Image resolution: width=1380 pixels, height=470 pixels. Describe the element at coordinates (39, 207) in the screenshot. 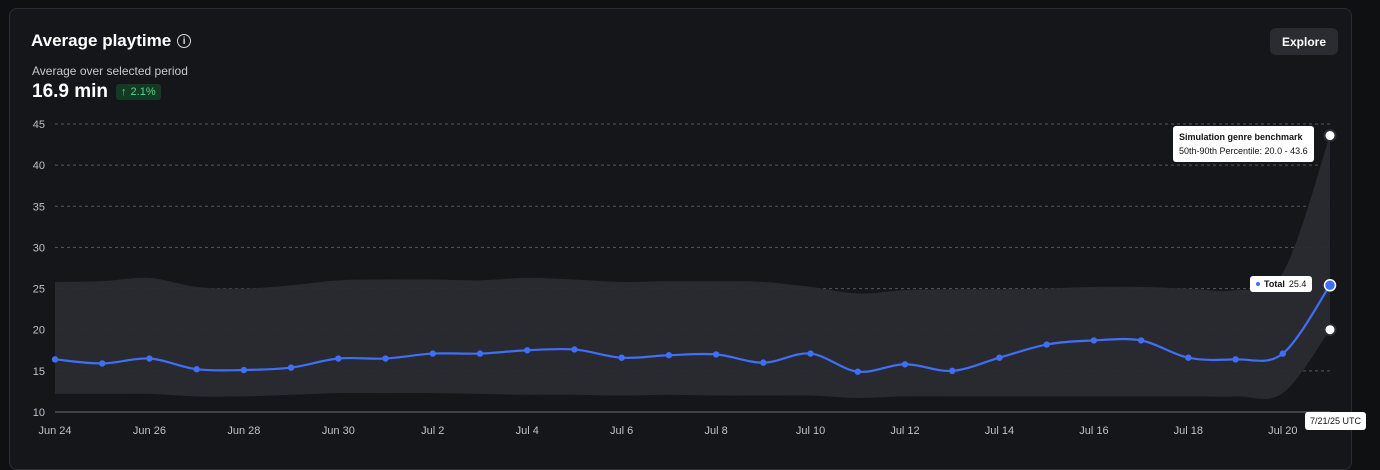

I see `y-tick-label: 35` at that location.